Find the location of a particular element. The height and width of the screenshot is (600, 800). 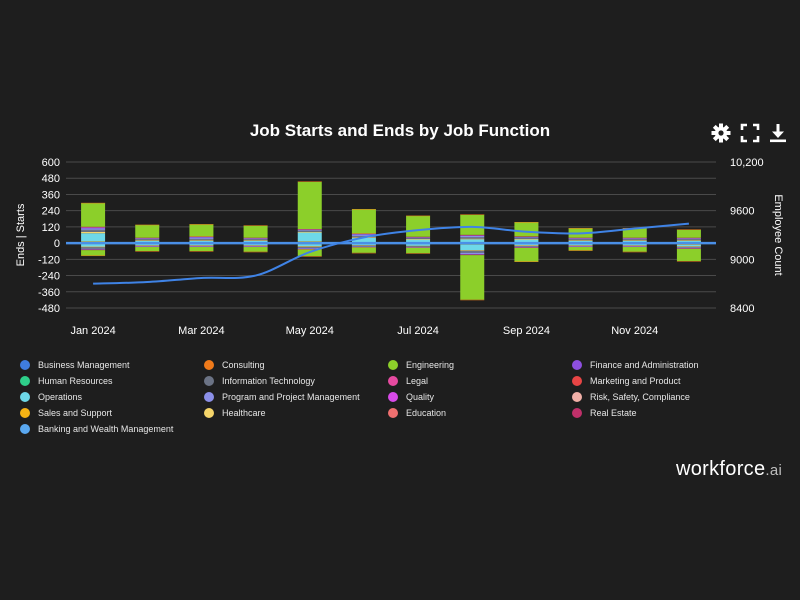

legend-label: Education is located at coordinates (426, 413).